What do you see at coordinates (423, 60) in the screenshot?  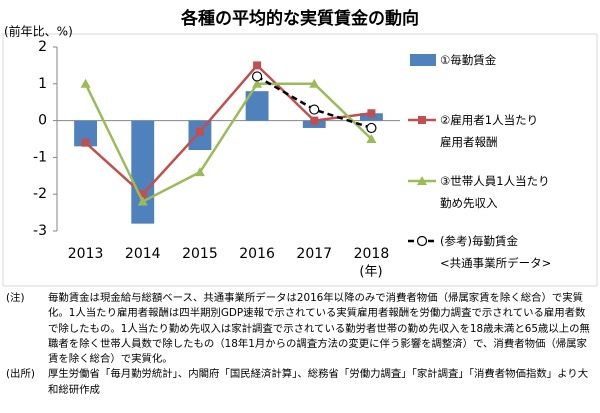 I see `legend-swatch` at bounding box center [423, 60].